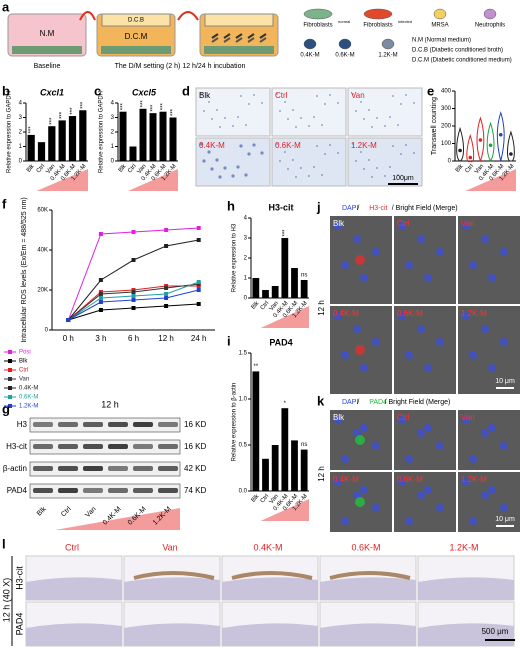  What do you see at coordinates (358, 95) in the screenshot?
I see `label: Van` at bounding box center [358, 95].